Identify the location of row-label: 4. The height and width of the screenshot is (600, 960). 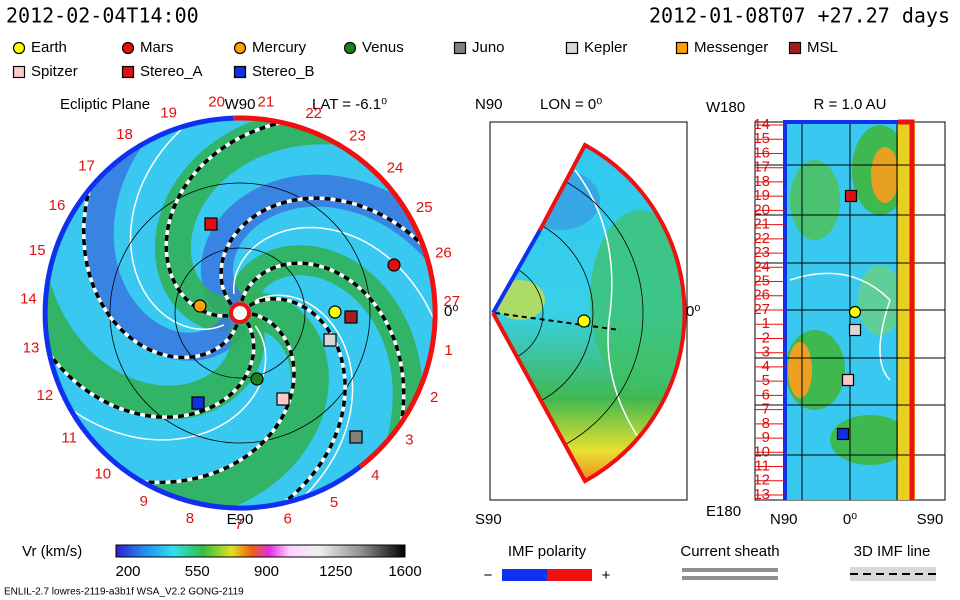
(766, 366).